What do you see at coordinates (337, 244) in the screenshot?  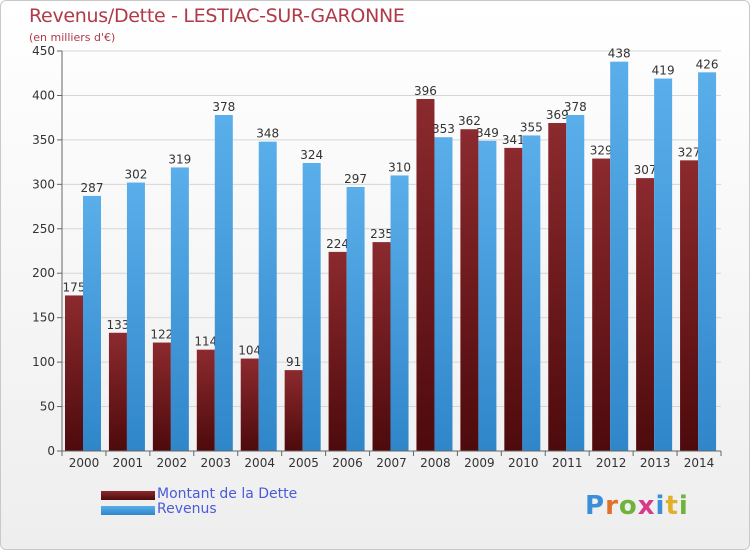 I see `data-label-dette: 224` at bounding box center [337, 244].